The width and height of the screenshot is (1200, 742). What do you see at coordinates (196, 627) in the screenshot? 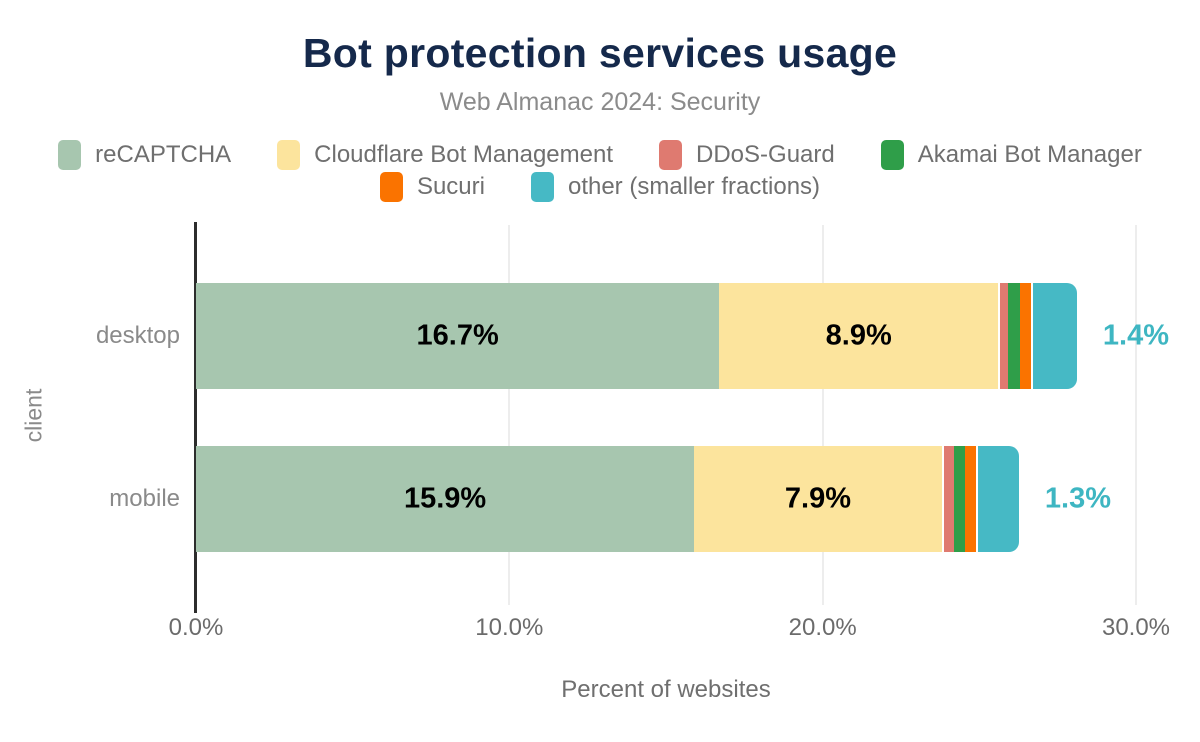
I see `x-tick-label: 0.0%` at bounding box center [196, 627].